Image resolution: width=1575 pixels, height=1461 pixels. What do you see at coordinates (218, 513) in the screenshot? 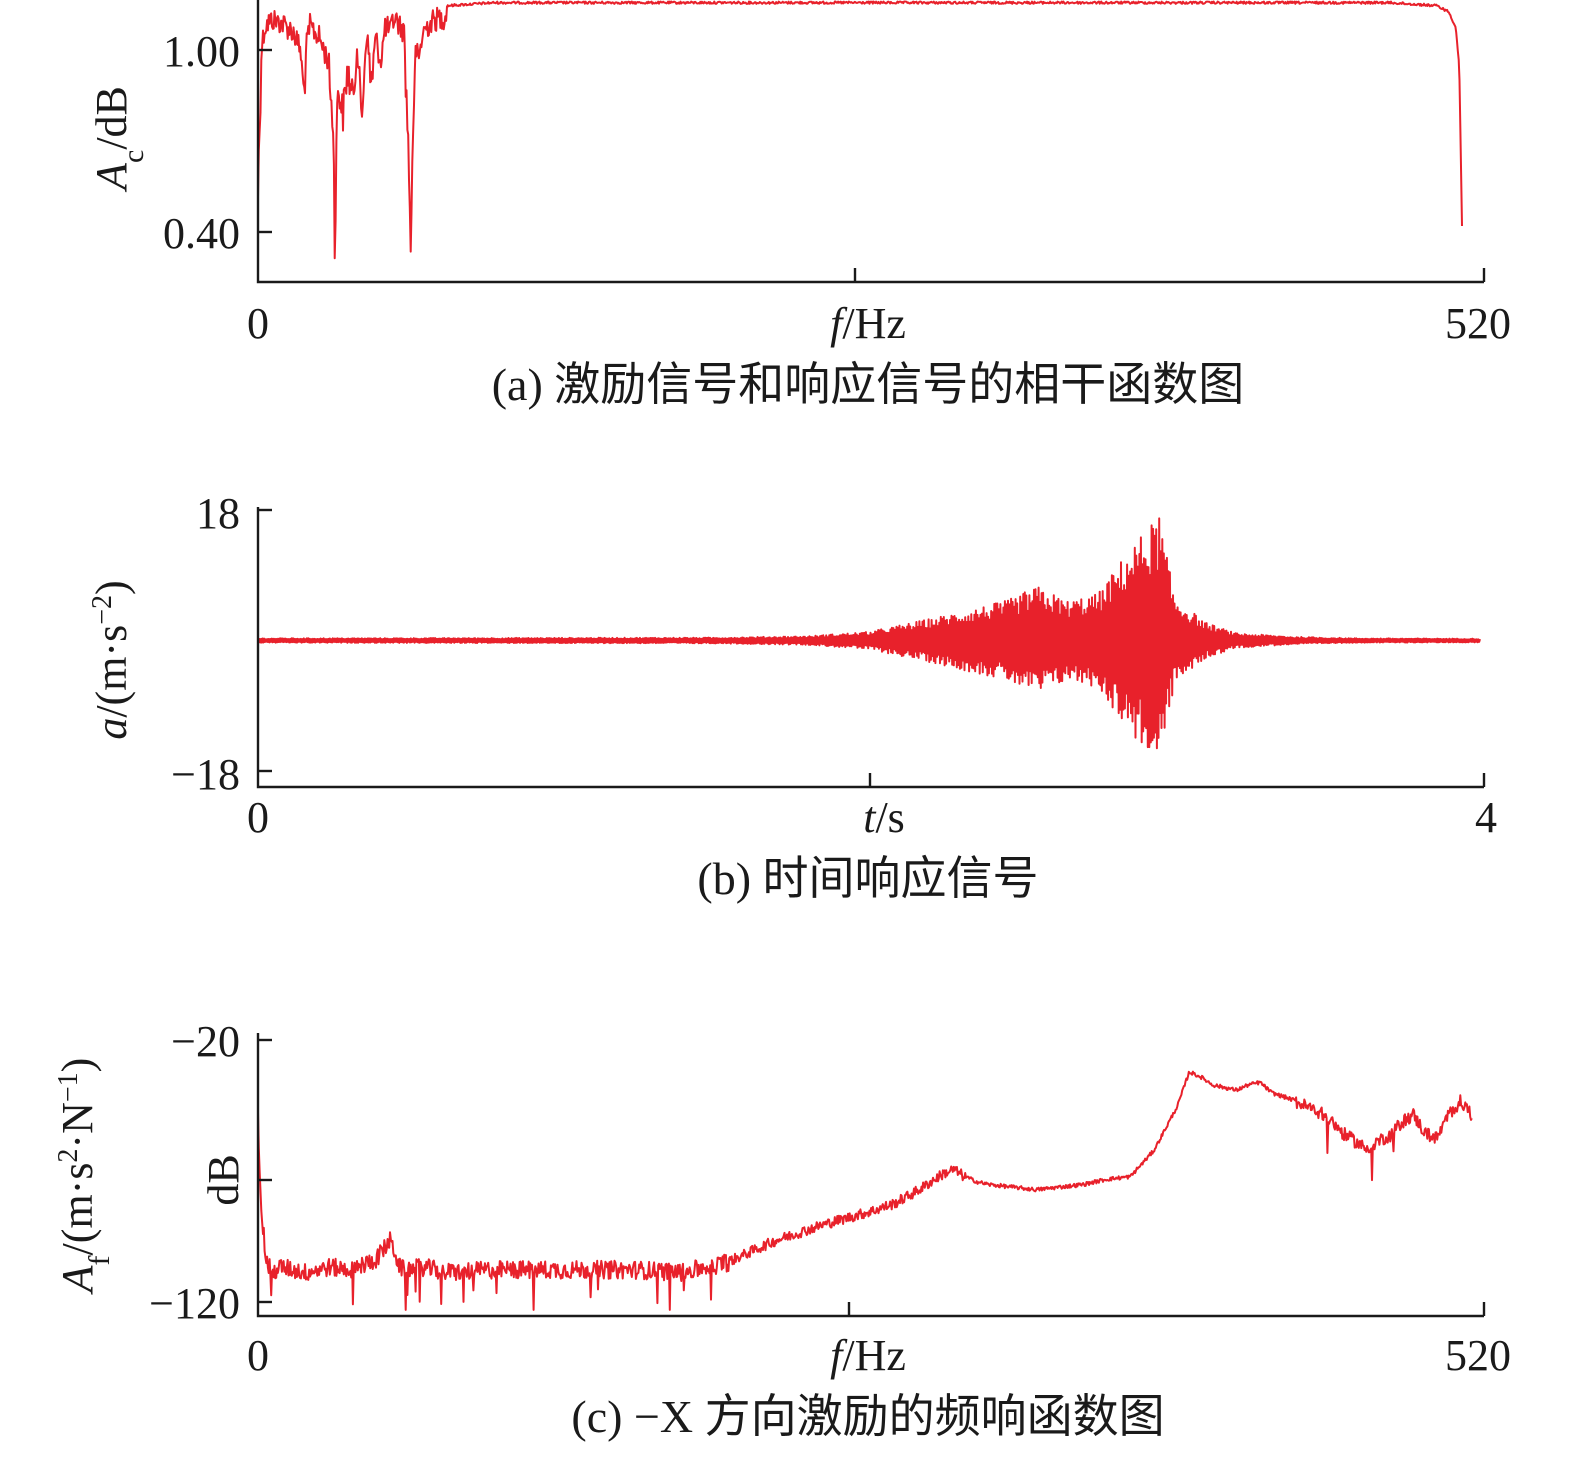
I see `y-tick-label: 18` at bounding box center [218, 513].